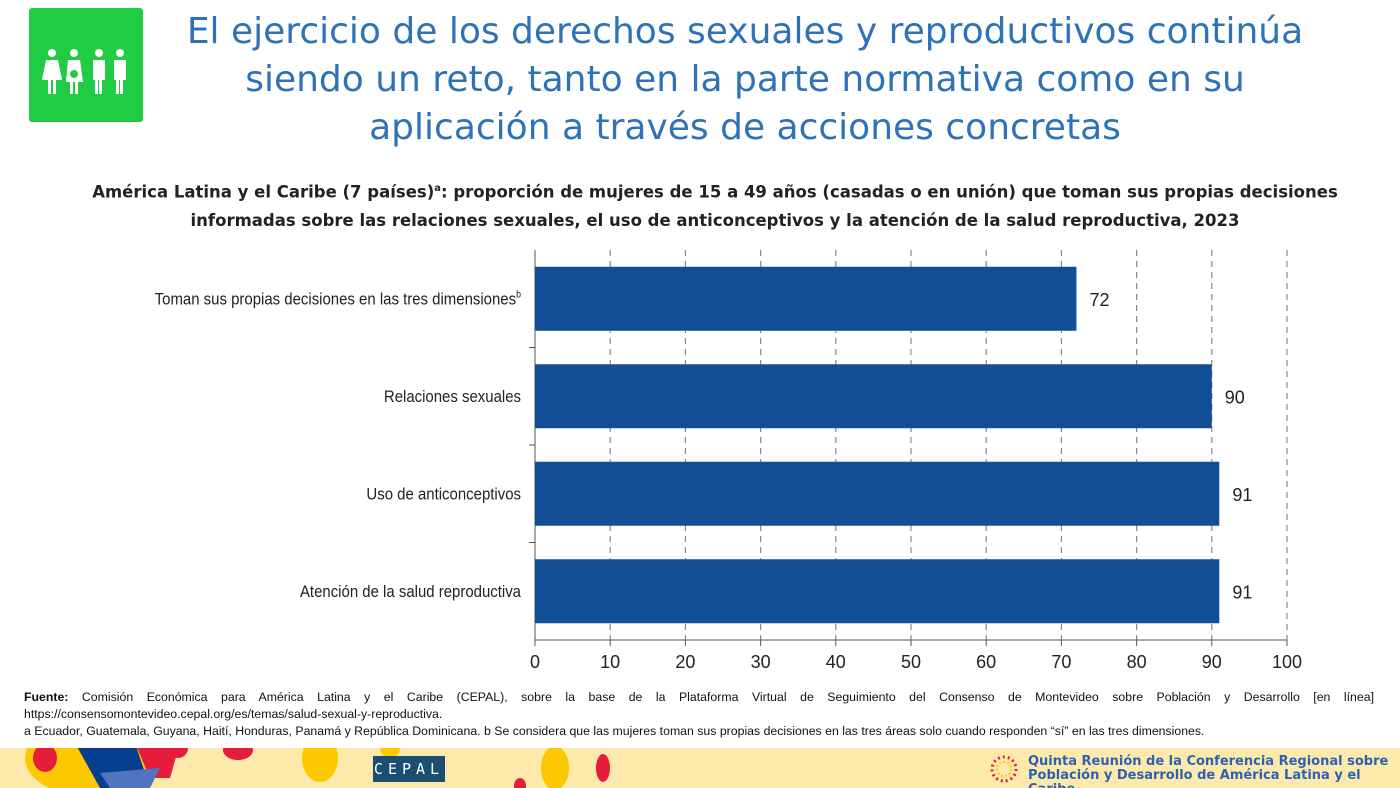 This screenshot has height=788, width=1400. What do you see at coordinates (1212, 662) in the screenshot?
I see `x-tick-label: 90` at bounding box center [1212, 662].